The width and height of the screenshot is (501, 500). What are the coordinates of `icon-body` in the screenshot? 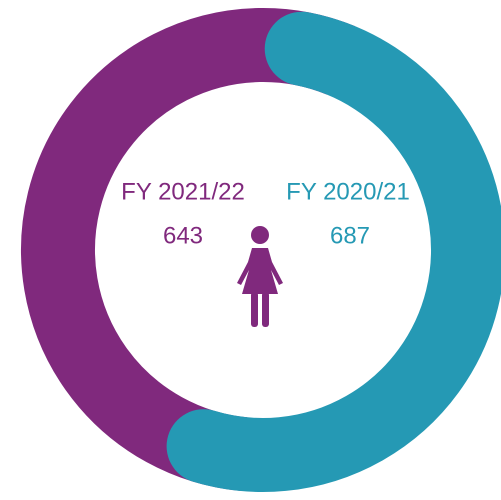 It's located at (260, 271).